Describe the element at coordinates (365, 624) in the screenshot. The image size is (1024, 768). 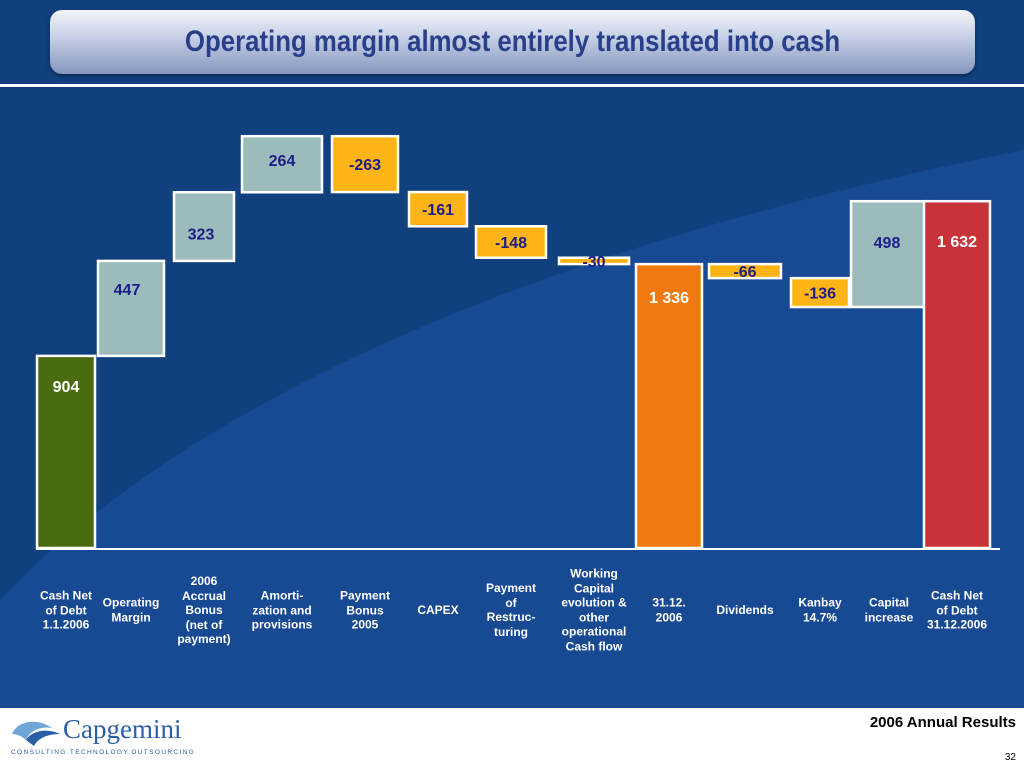
I see `category-label-line: 2005` at that location.